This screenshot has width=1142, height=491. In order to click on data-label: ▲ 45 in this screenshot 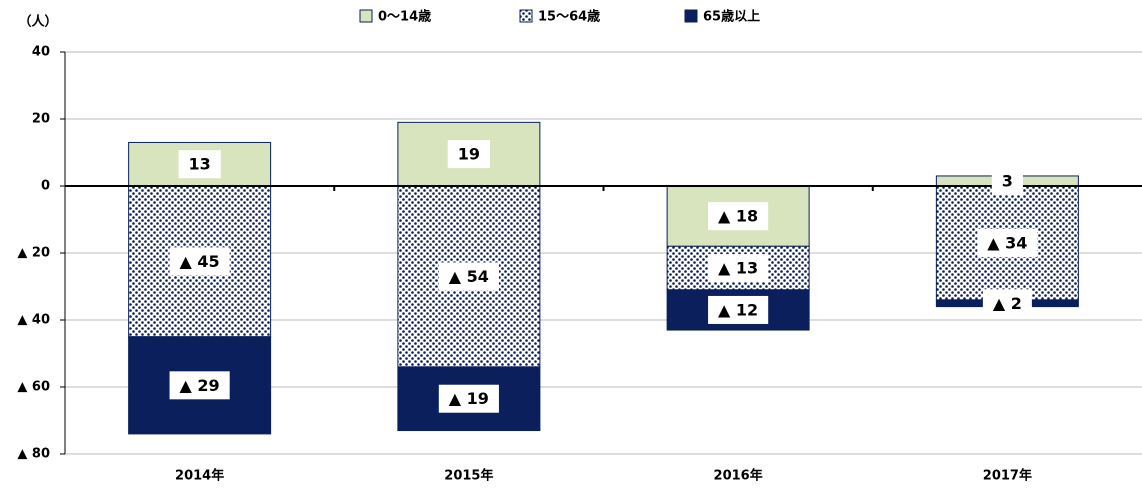, I will do `click(200, 261)`.